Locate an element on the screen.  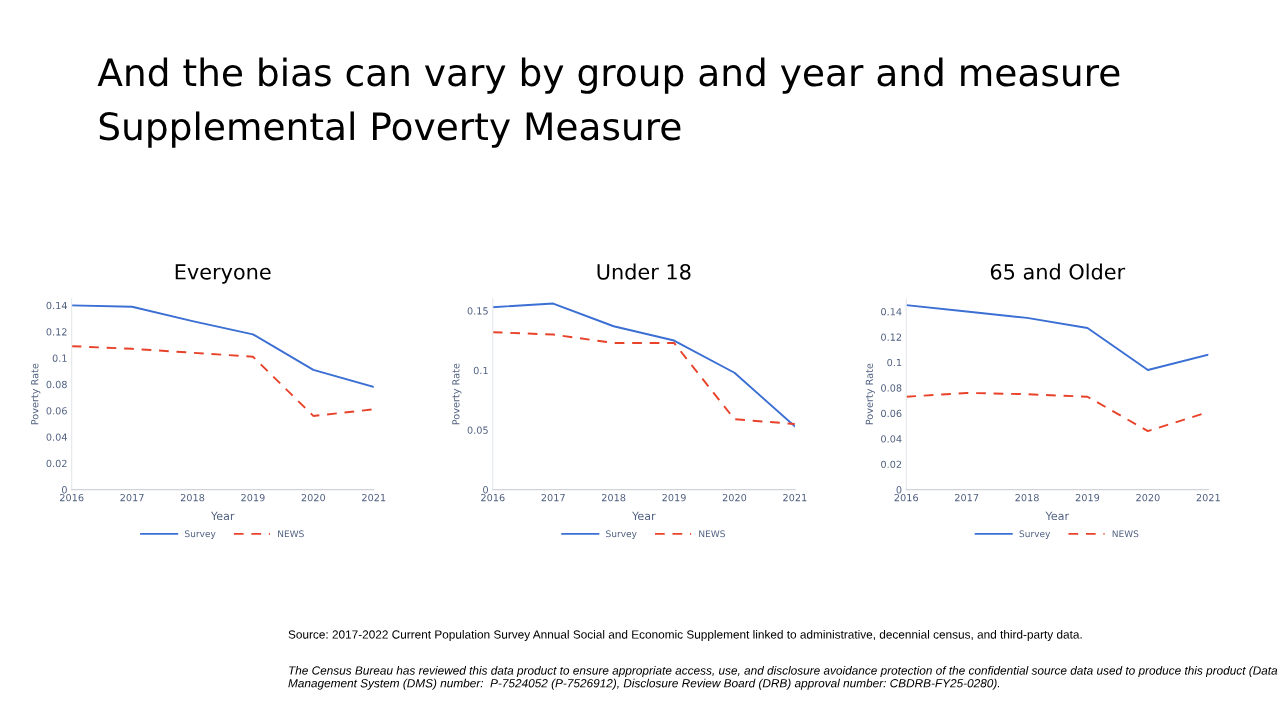
y-tick-label: 0.05 is located at coordinates (477, 430).